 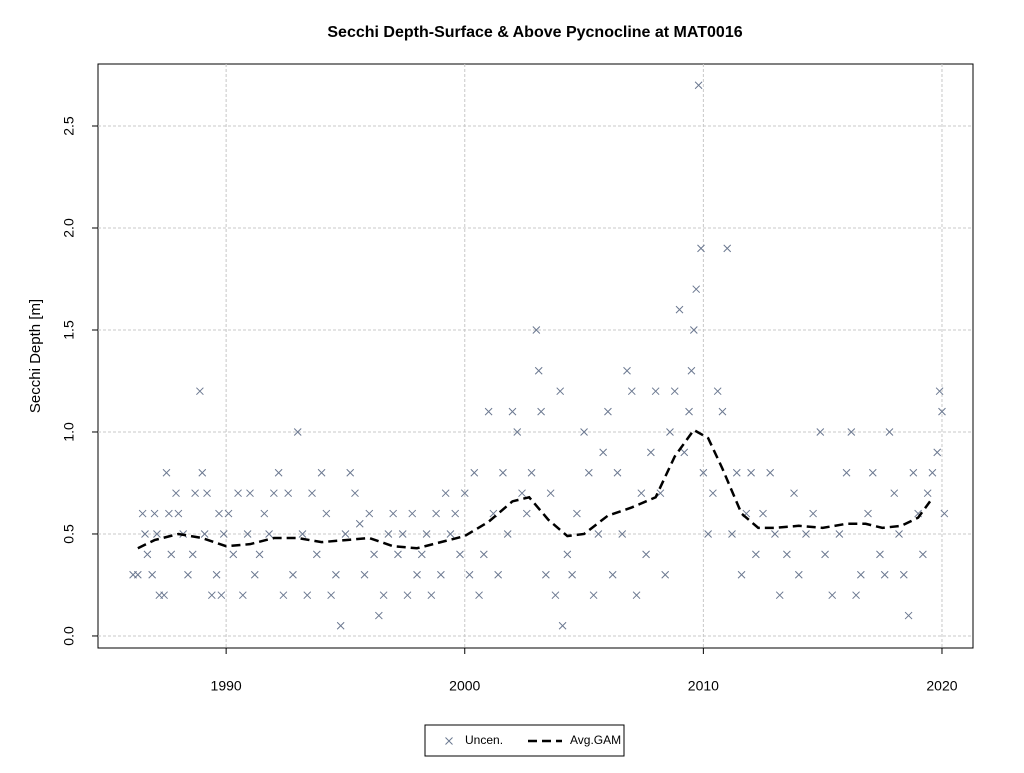 I want to click on x-tick-label: 2020, so click(x=941, y=686).